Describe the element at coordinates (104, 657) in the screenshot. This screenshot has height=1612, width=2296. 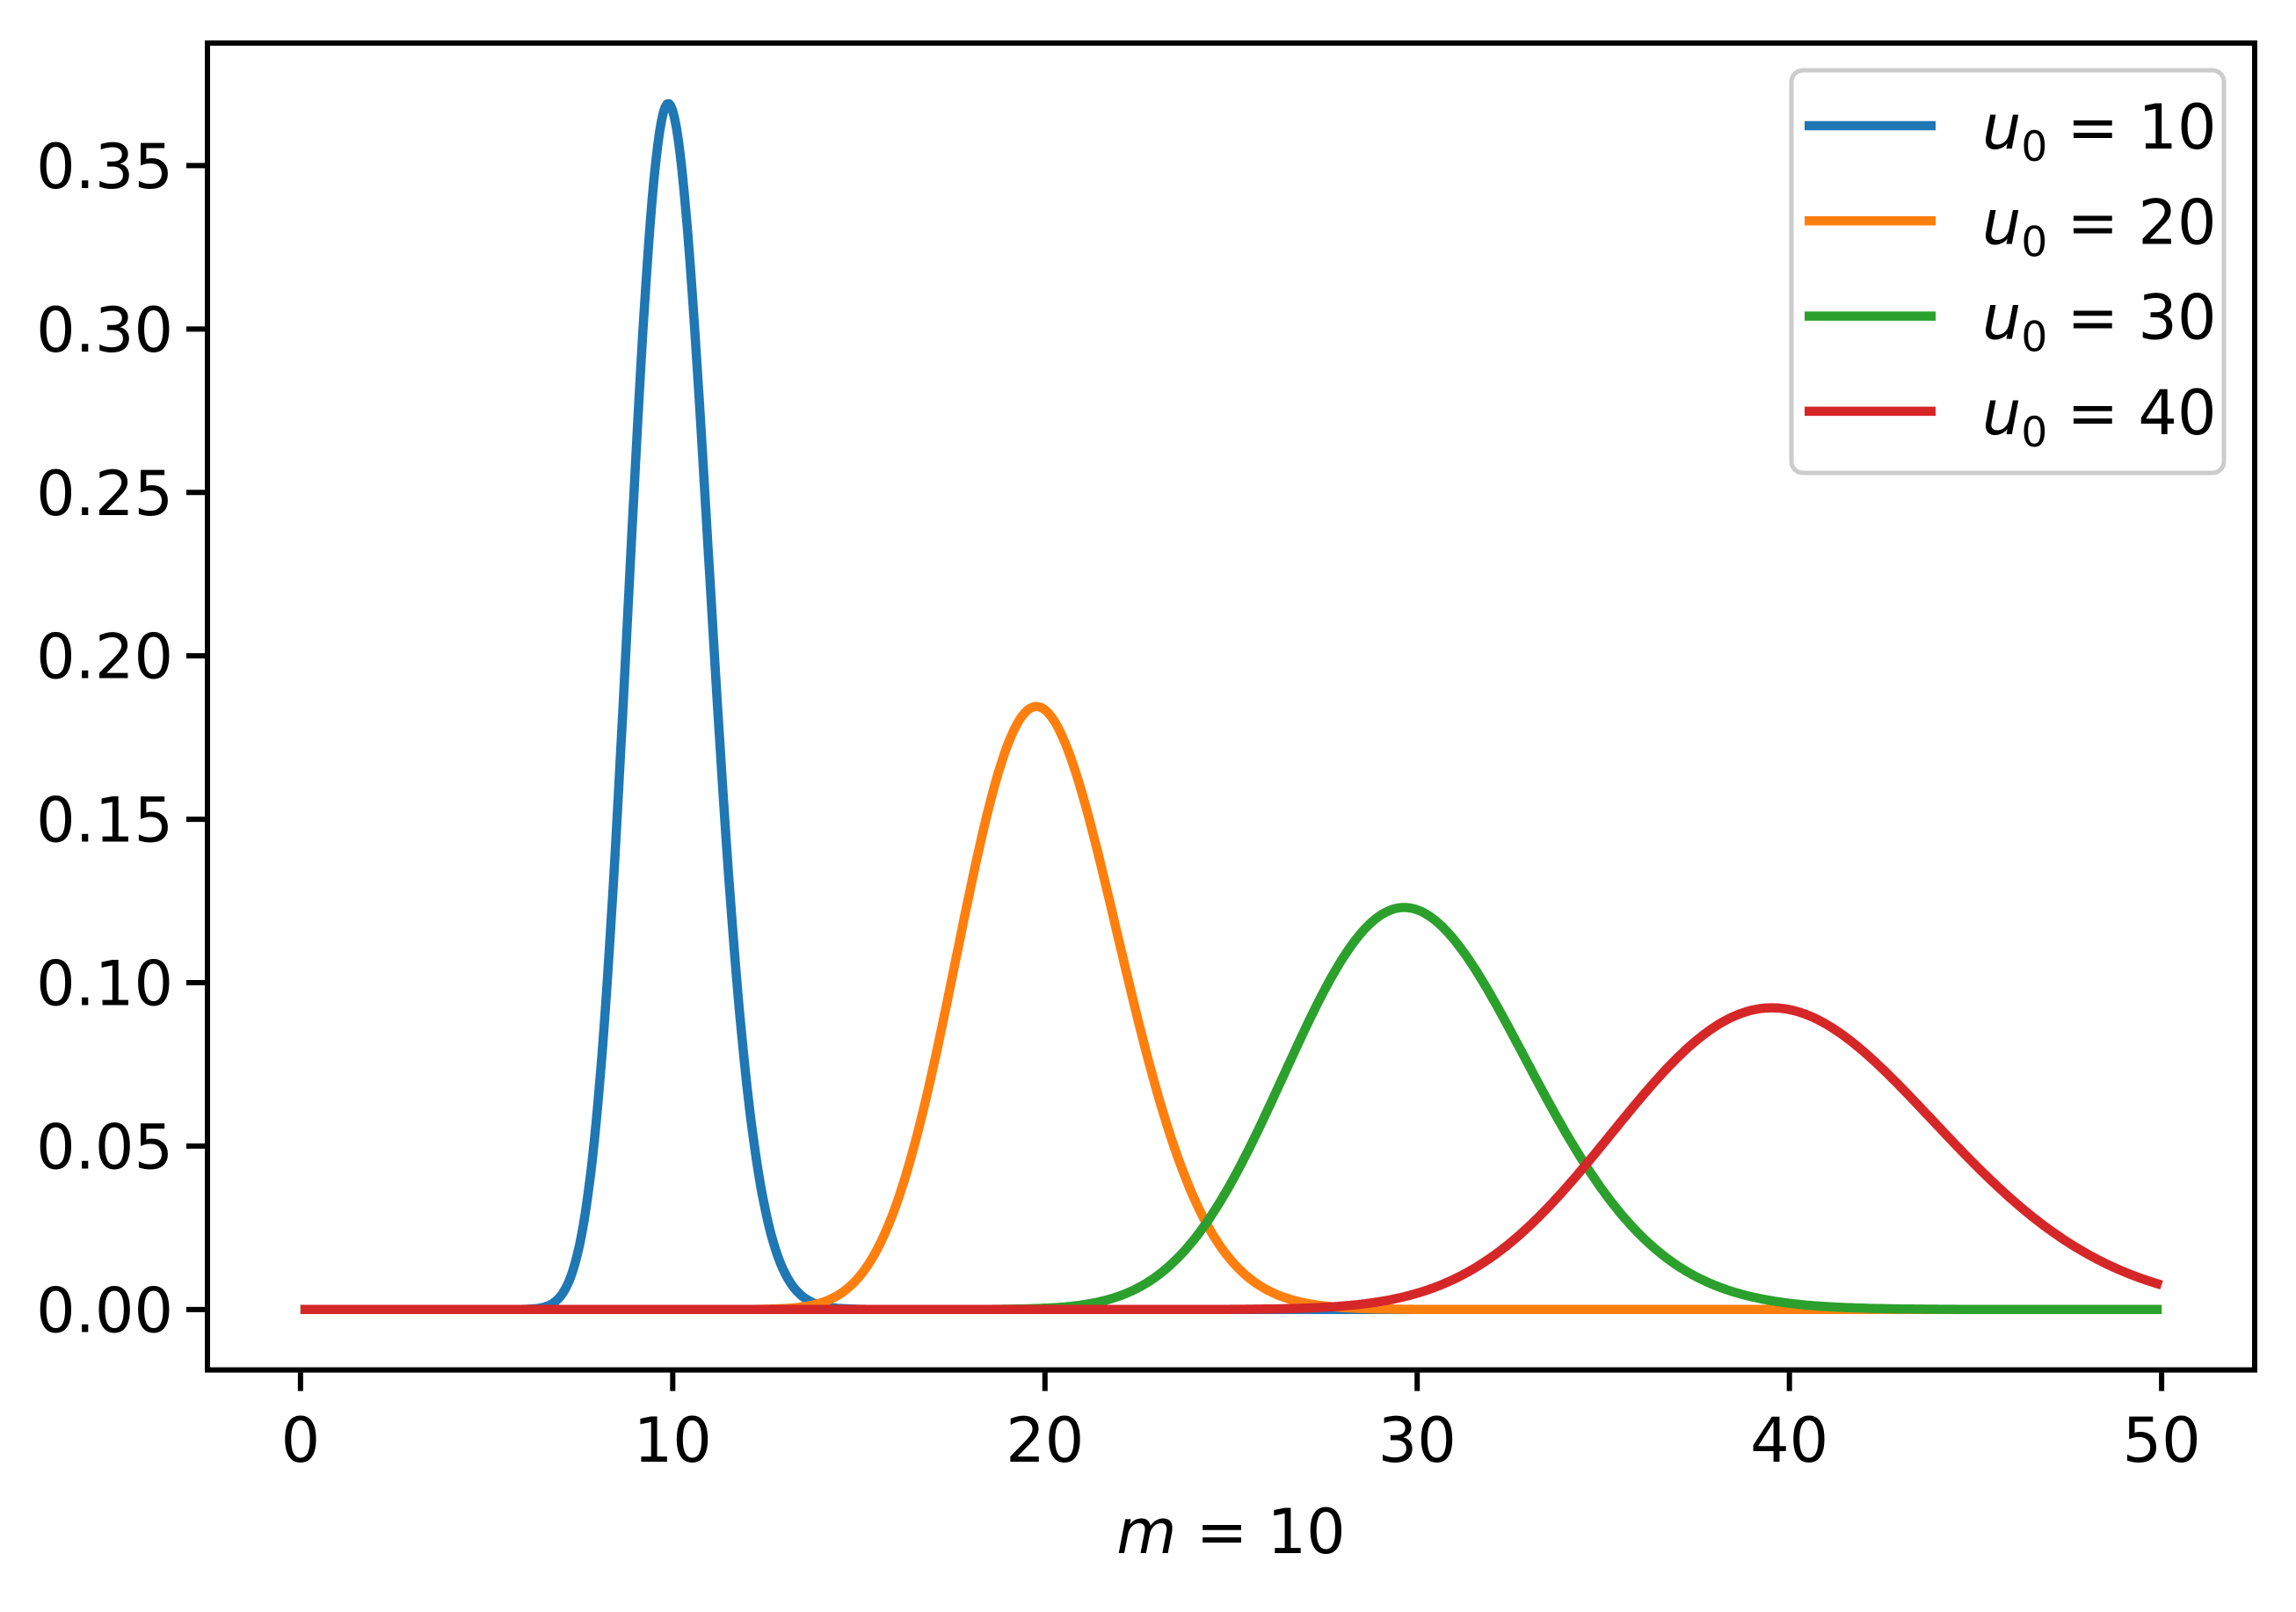
I see `y-tick-label-0.20: 0.20` at that location.